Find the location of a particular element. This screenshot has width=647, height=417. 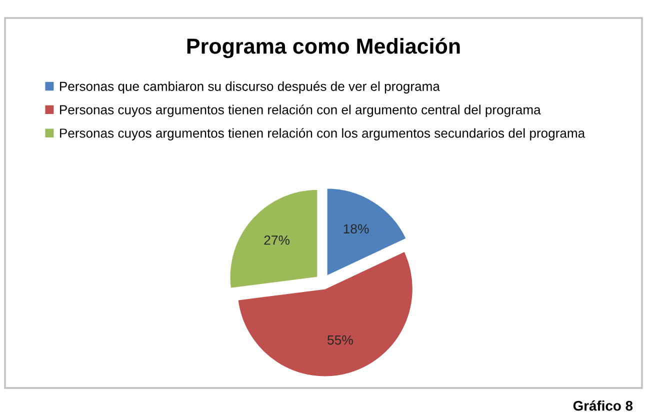

data-label: 27% is located at coordinates (277, 240).